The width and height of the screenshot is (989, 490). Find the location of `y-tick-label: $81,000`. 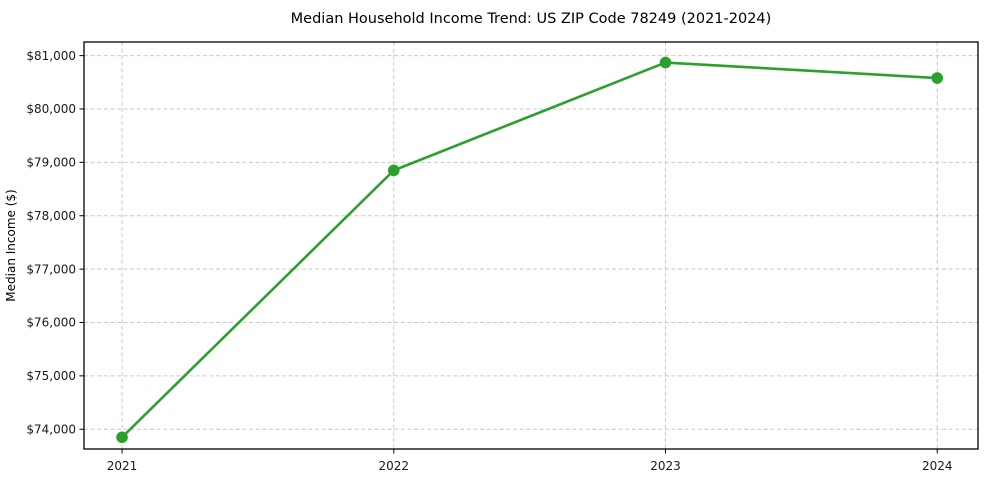

y-tick-label: $81,000 is located at coordinates (51, 56).